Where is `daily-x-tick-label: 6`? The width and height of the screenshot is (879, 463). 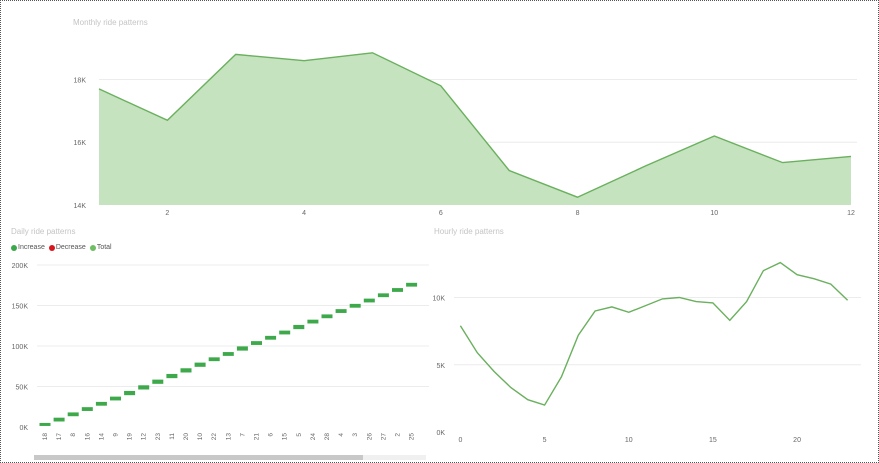 daily-x-tick-label: 6 is located at coordinates (271, 435).